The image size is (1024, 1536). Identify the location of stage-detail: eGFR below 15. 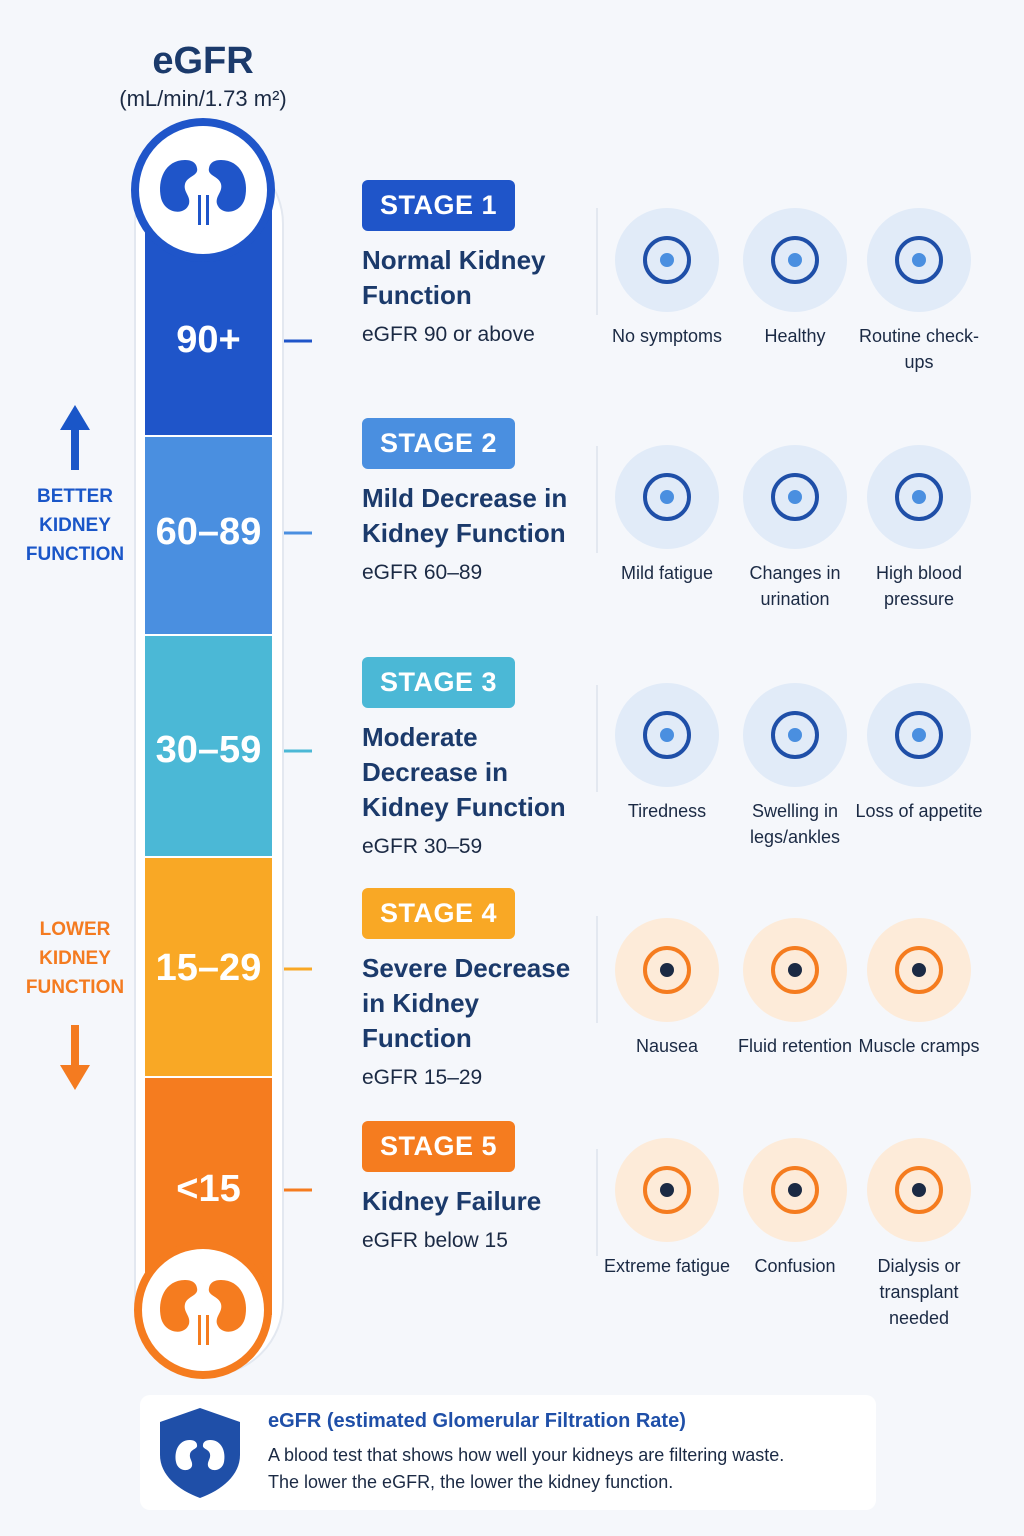
(435, 1240).